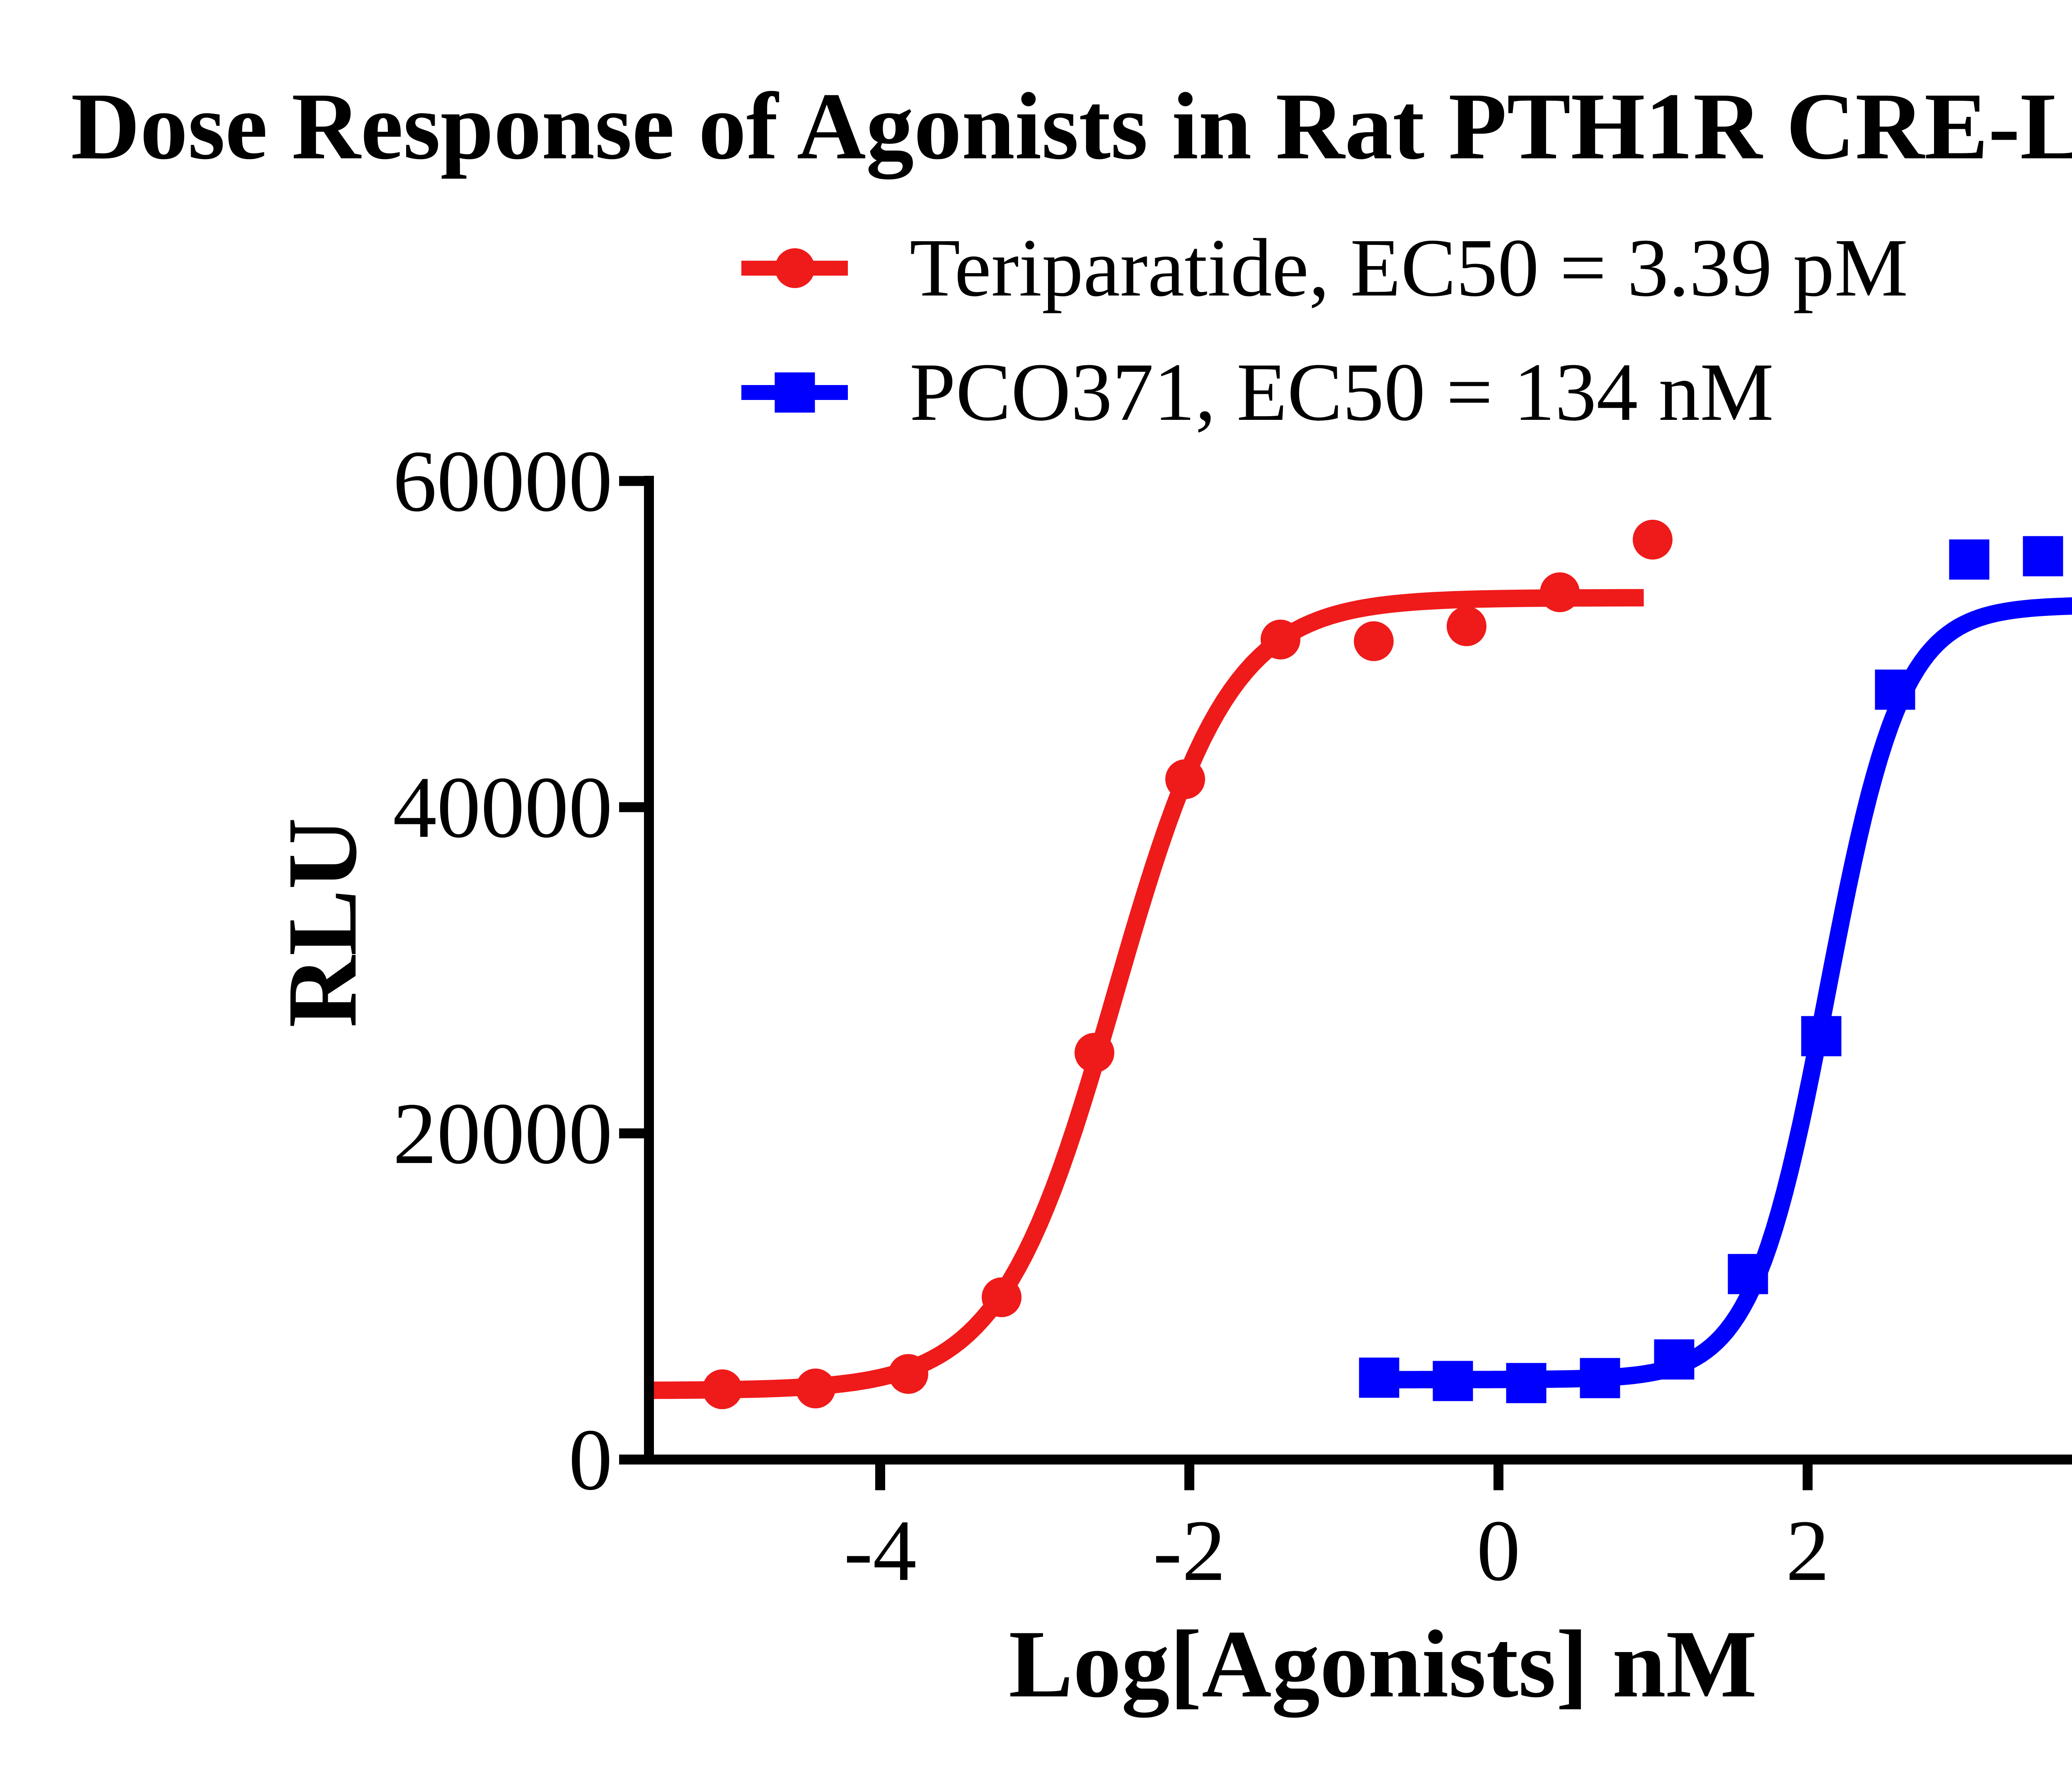  Describe the element at coordinates (1409, 268) in the screenshot. I see `svg-text: Teriparatide, EC50 = 3.39 pM` at that location.